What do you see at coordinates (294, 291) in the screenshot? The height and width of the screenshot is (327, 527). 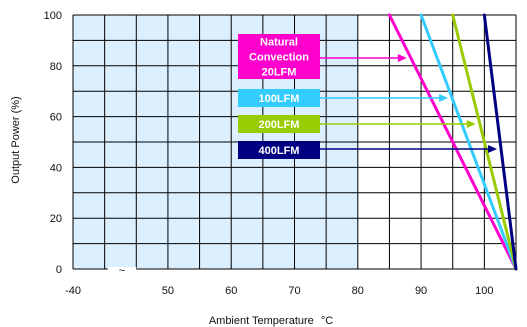 I see `x-tick-label: 70` at bounding box center [294, 291].